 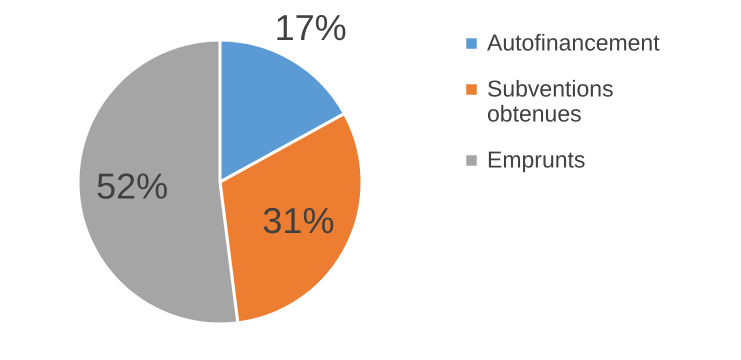 I want to click on data-label: 31%, so click(x=298, y=220).